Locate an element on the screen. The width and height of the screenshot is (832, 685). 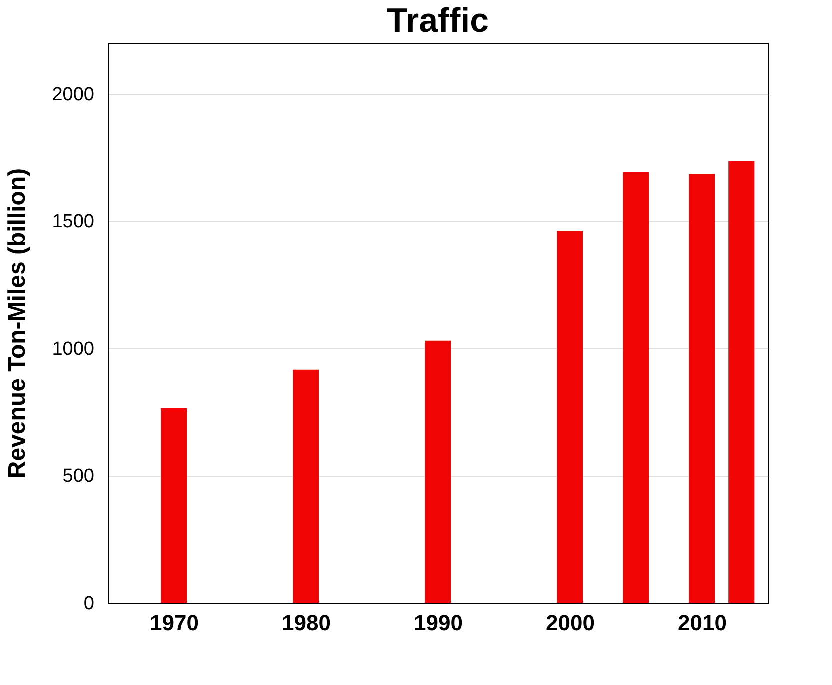
y-axis-title: Revenue Ton-Miles (billion) is located at coordinates (18, 323).